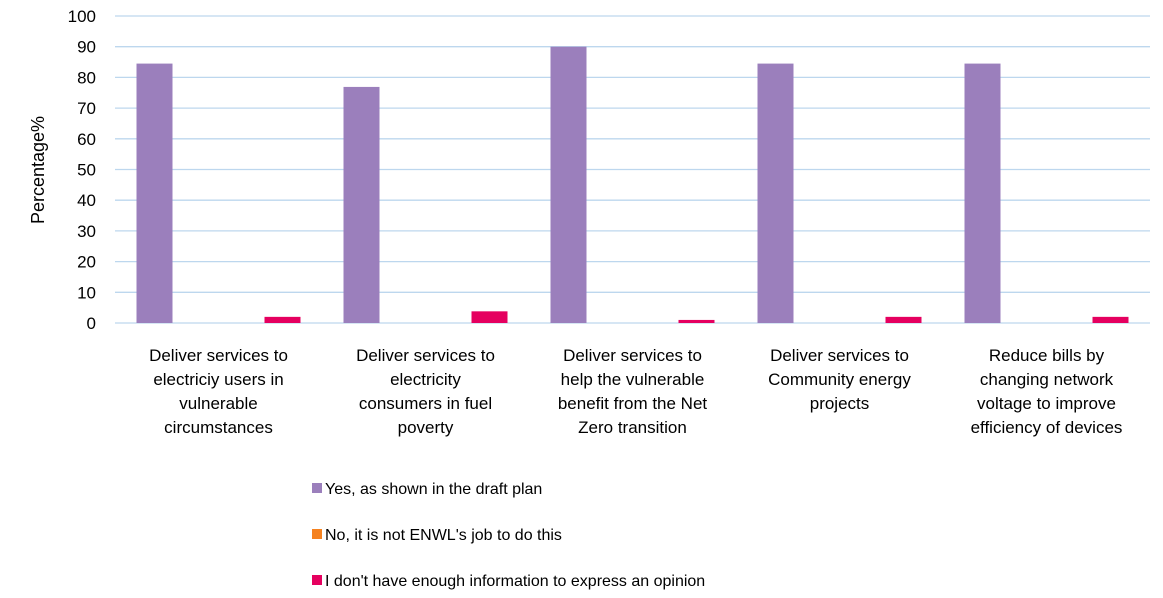 This screenshot has height=598, width=1163. Describe the element at coordinates (86, 170) in the screenshot. I see `y-tick-label: 50` at that location.